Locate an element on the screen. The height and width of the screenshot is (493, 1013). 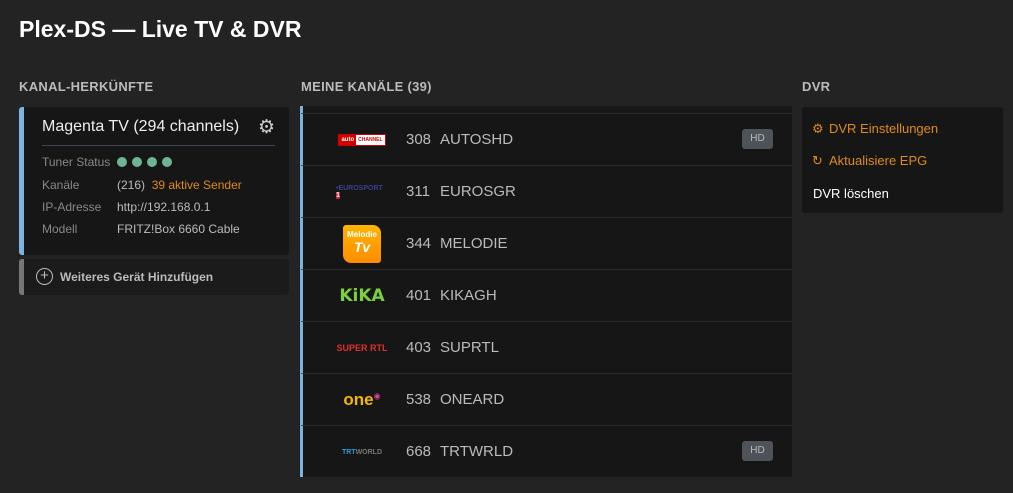
ip-label: IP-Adresse is located at coordinates (72, 207).